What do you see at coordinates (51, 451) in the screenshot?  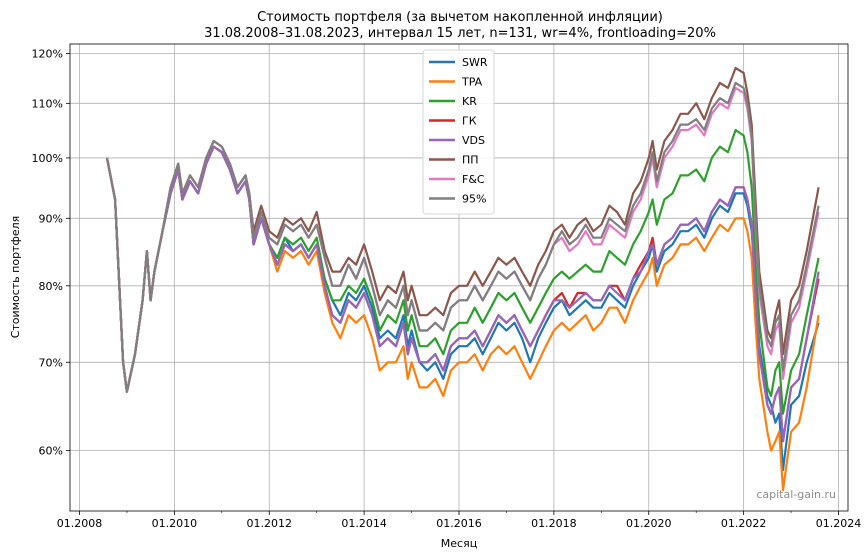 I see `y-tick-label: 60%` at bounding box center [51, 451].